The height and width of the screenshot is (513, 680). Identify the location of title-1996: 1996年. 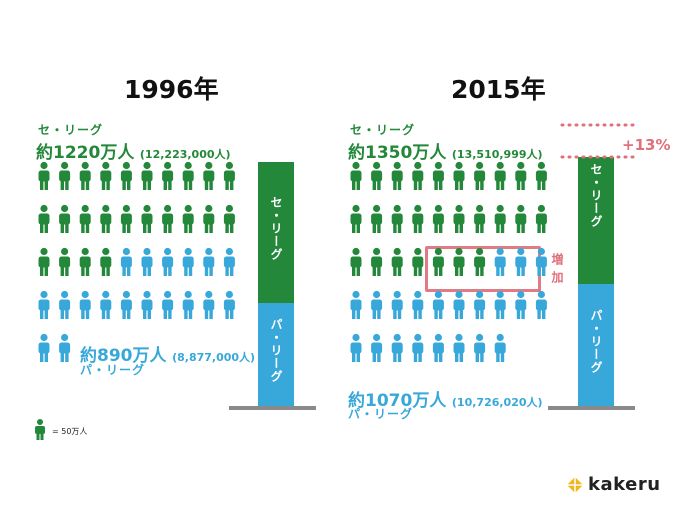
(171, 89).